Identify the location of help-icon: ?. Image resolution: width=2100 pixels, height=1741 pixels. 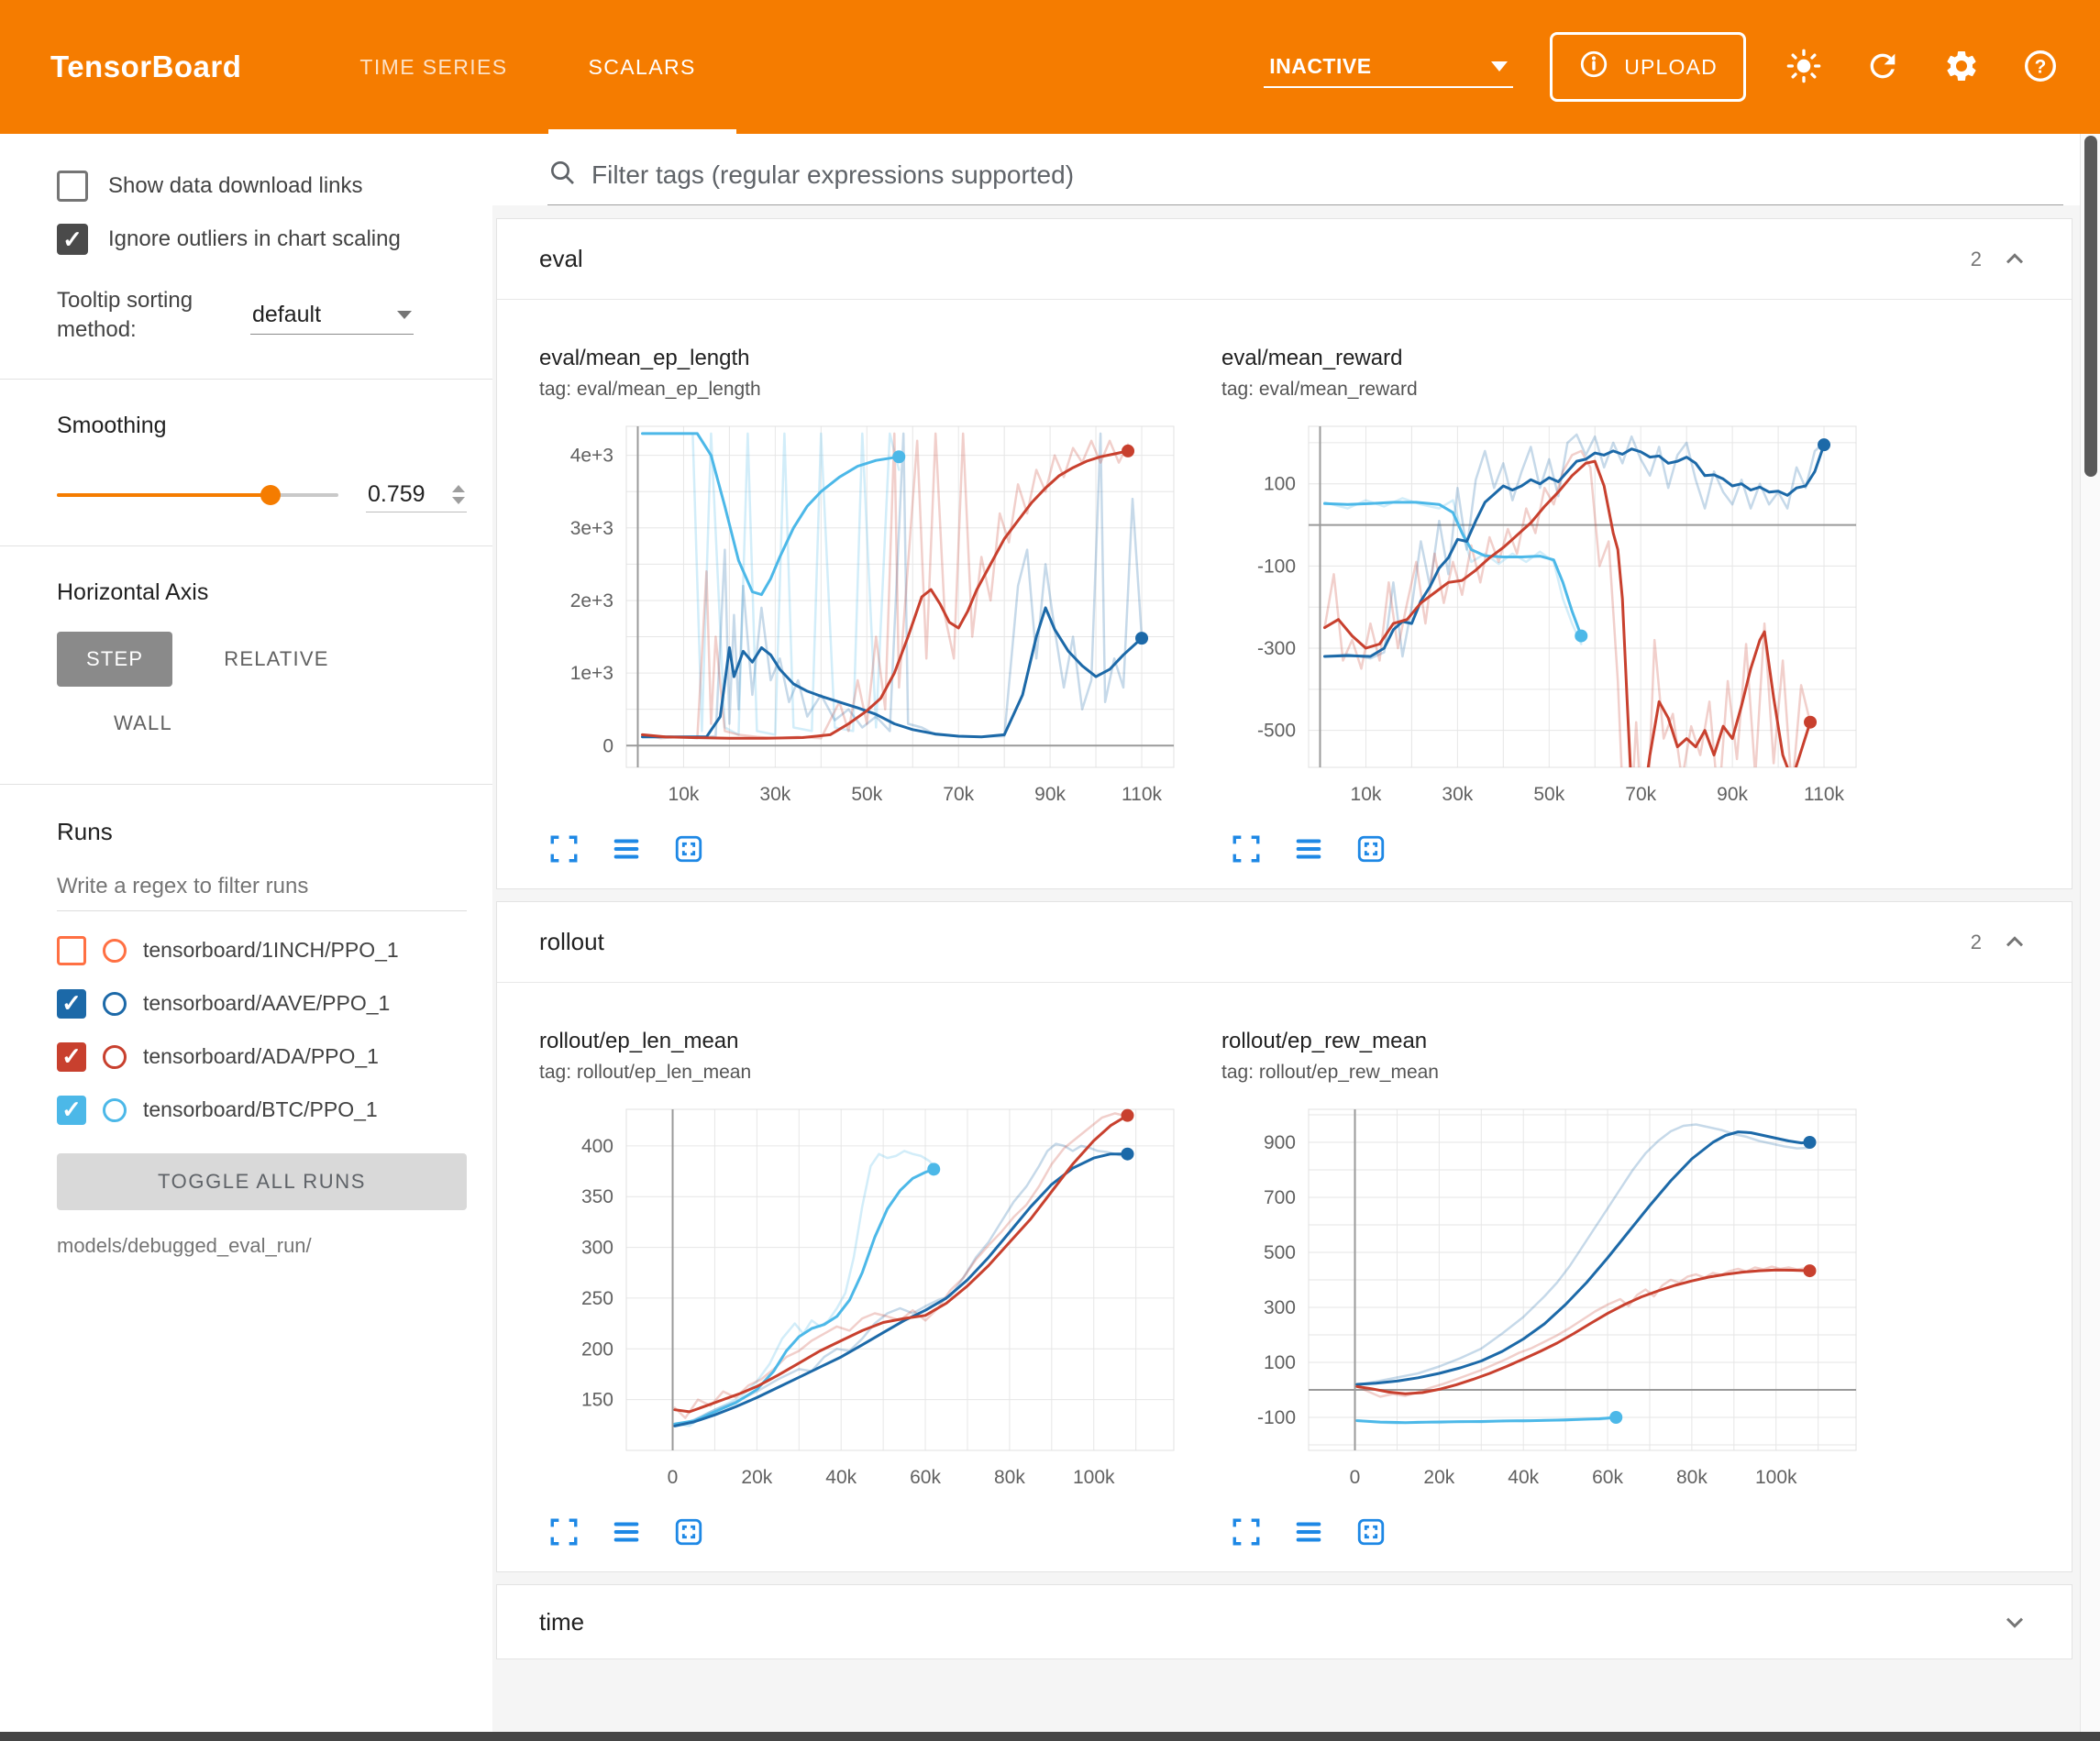
(2040, 67).